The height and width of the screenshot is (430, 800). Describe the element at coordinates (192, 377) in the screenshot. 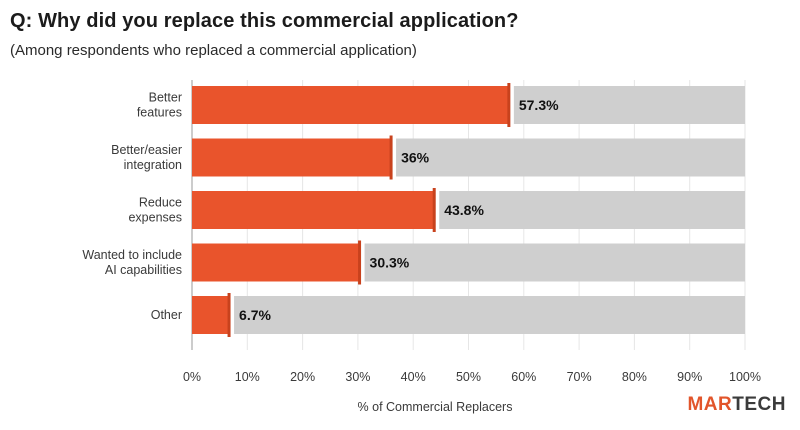

I see `x-tick-label: 0%` at that location.